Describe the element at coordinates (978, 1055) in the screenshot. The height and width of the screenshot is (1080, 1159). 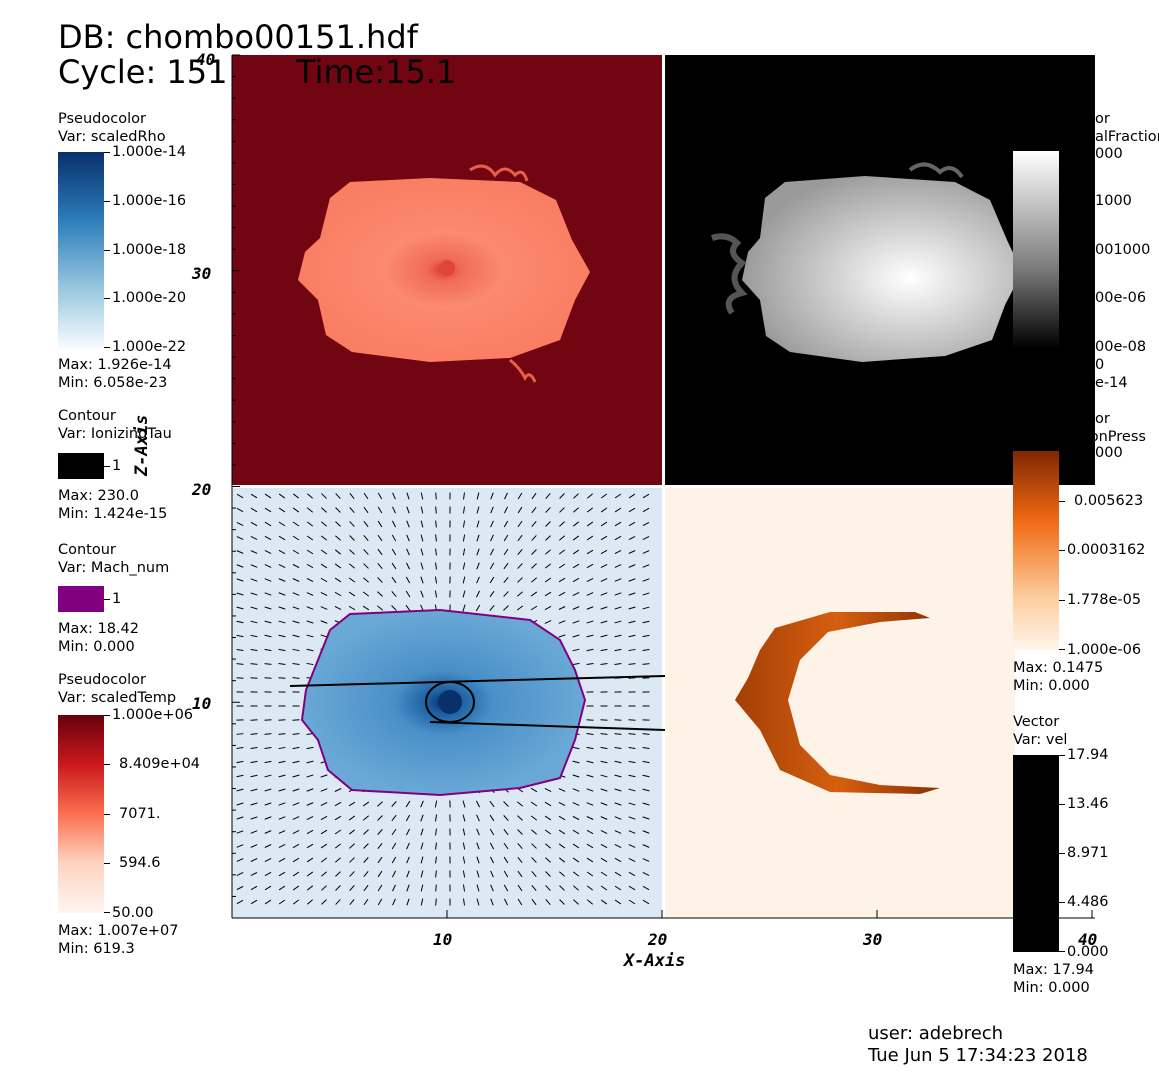
I see `date-label: Tue Jun 5 17:34:23 2018` at that location.